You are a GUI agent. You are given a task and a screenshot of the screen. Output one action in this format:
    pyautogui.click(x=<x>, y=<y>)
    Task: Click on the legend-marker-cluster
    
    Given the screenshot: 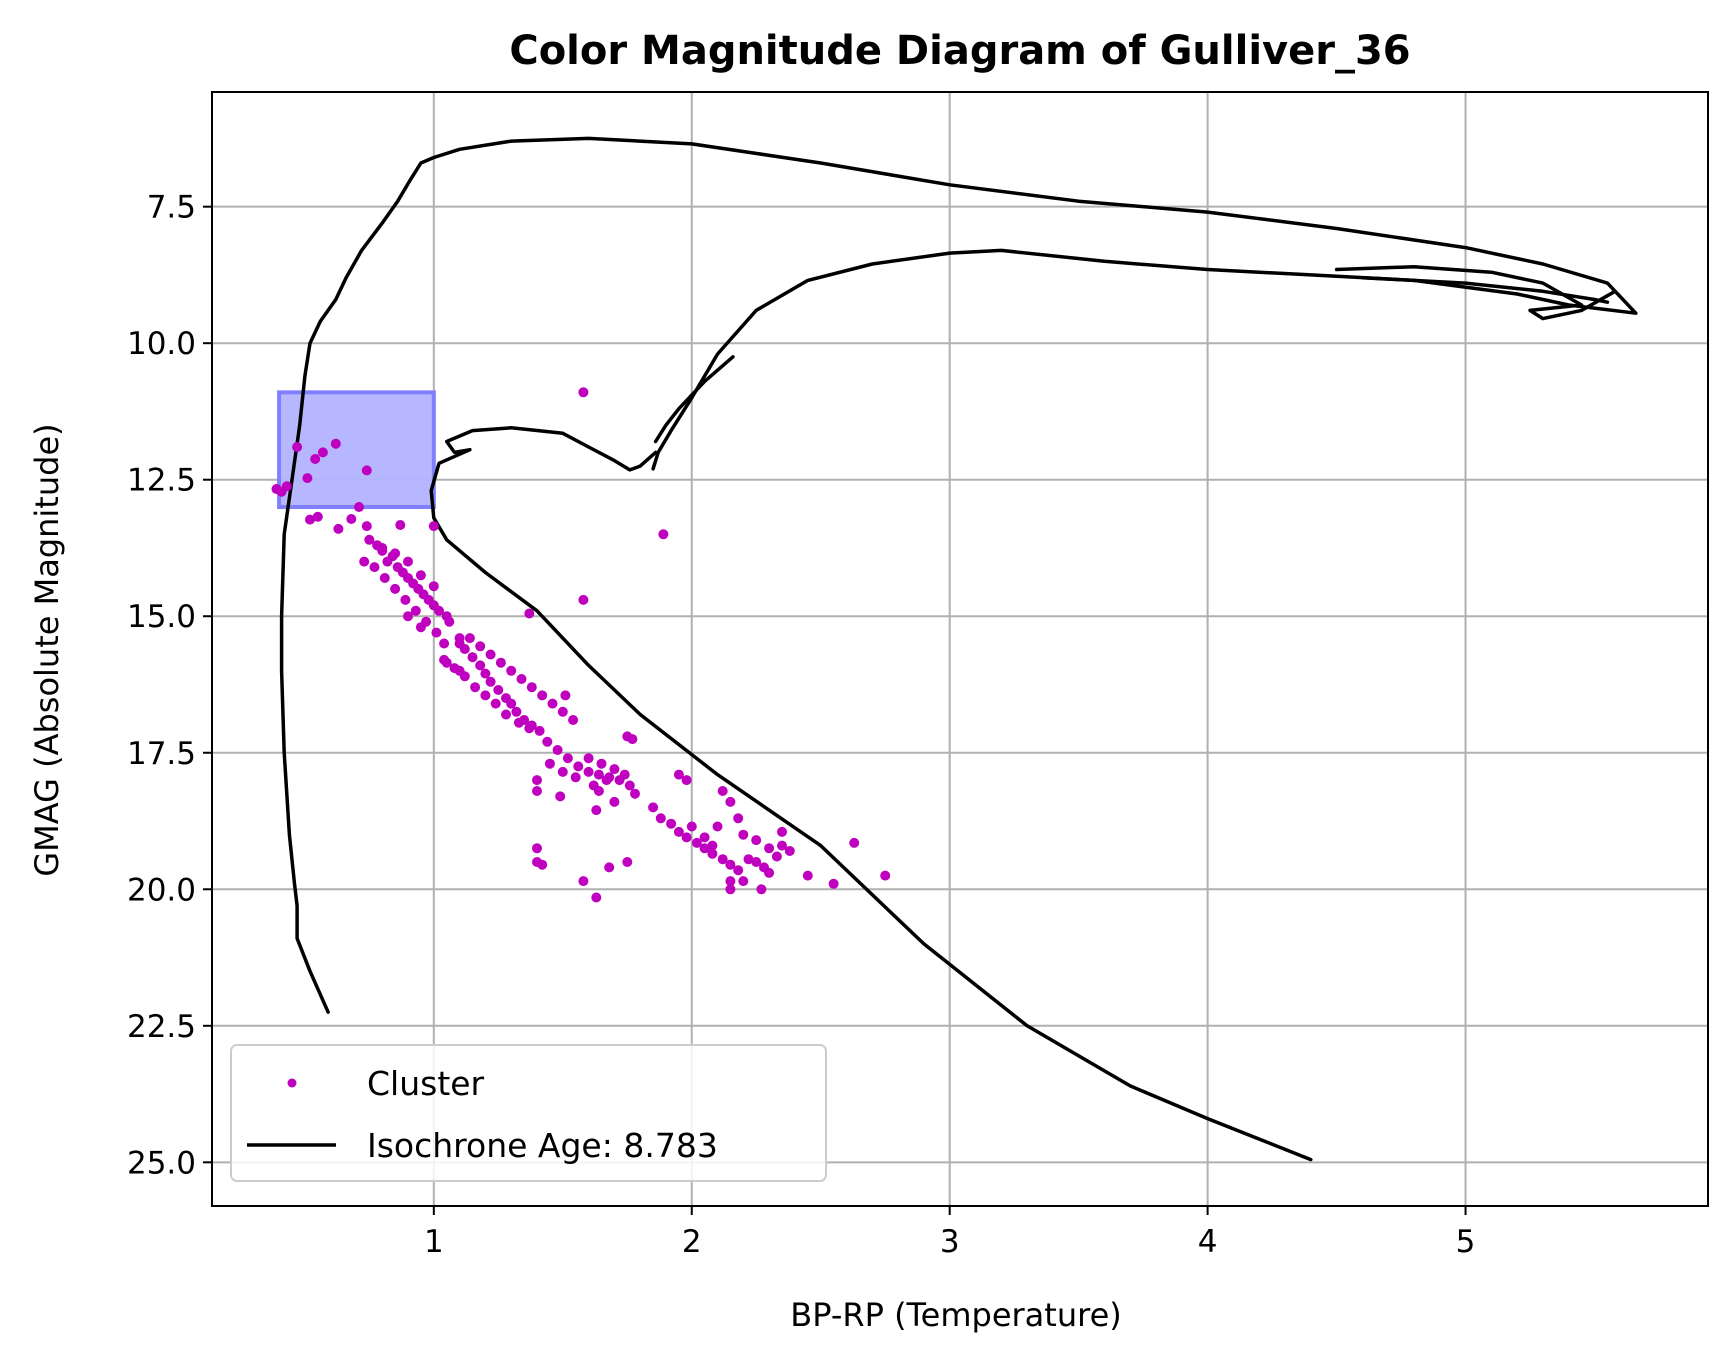 What is the action you would take?
    pyautogui.click(x=292, y=1083)
    